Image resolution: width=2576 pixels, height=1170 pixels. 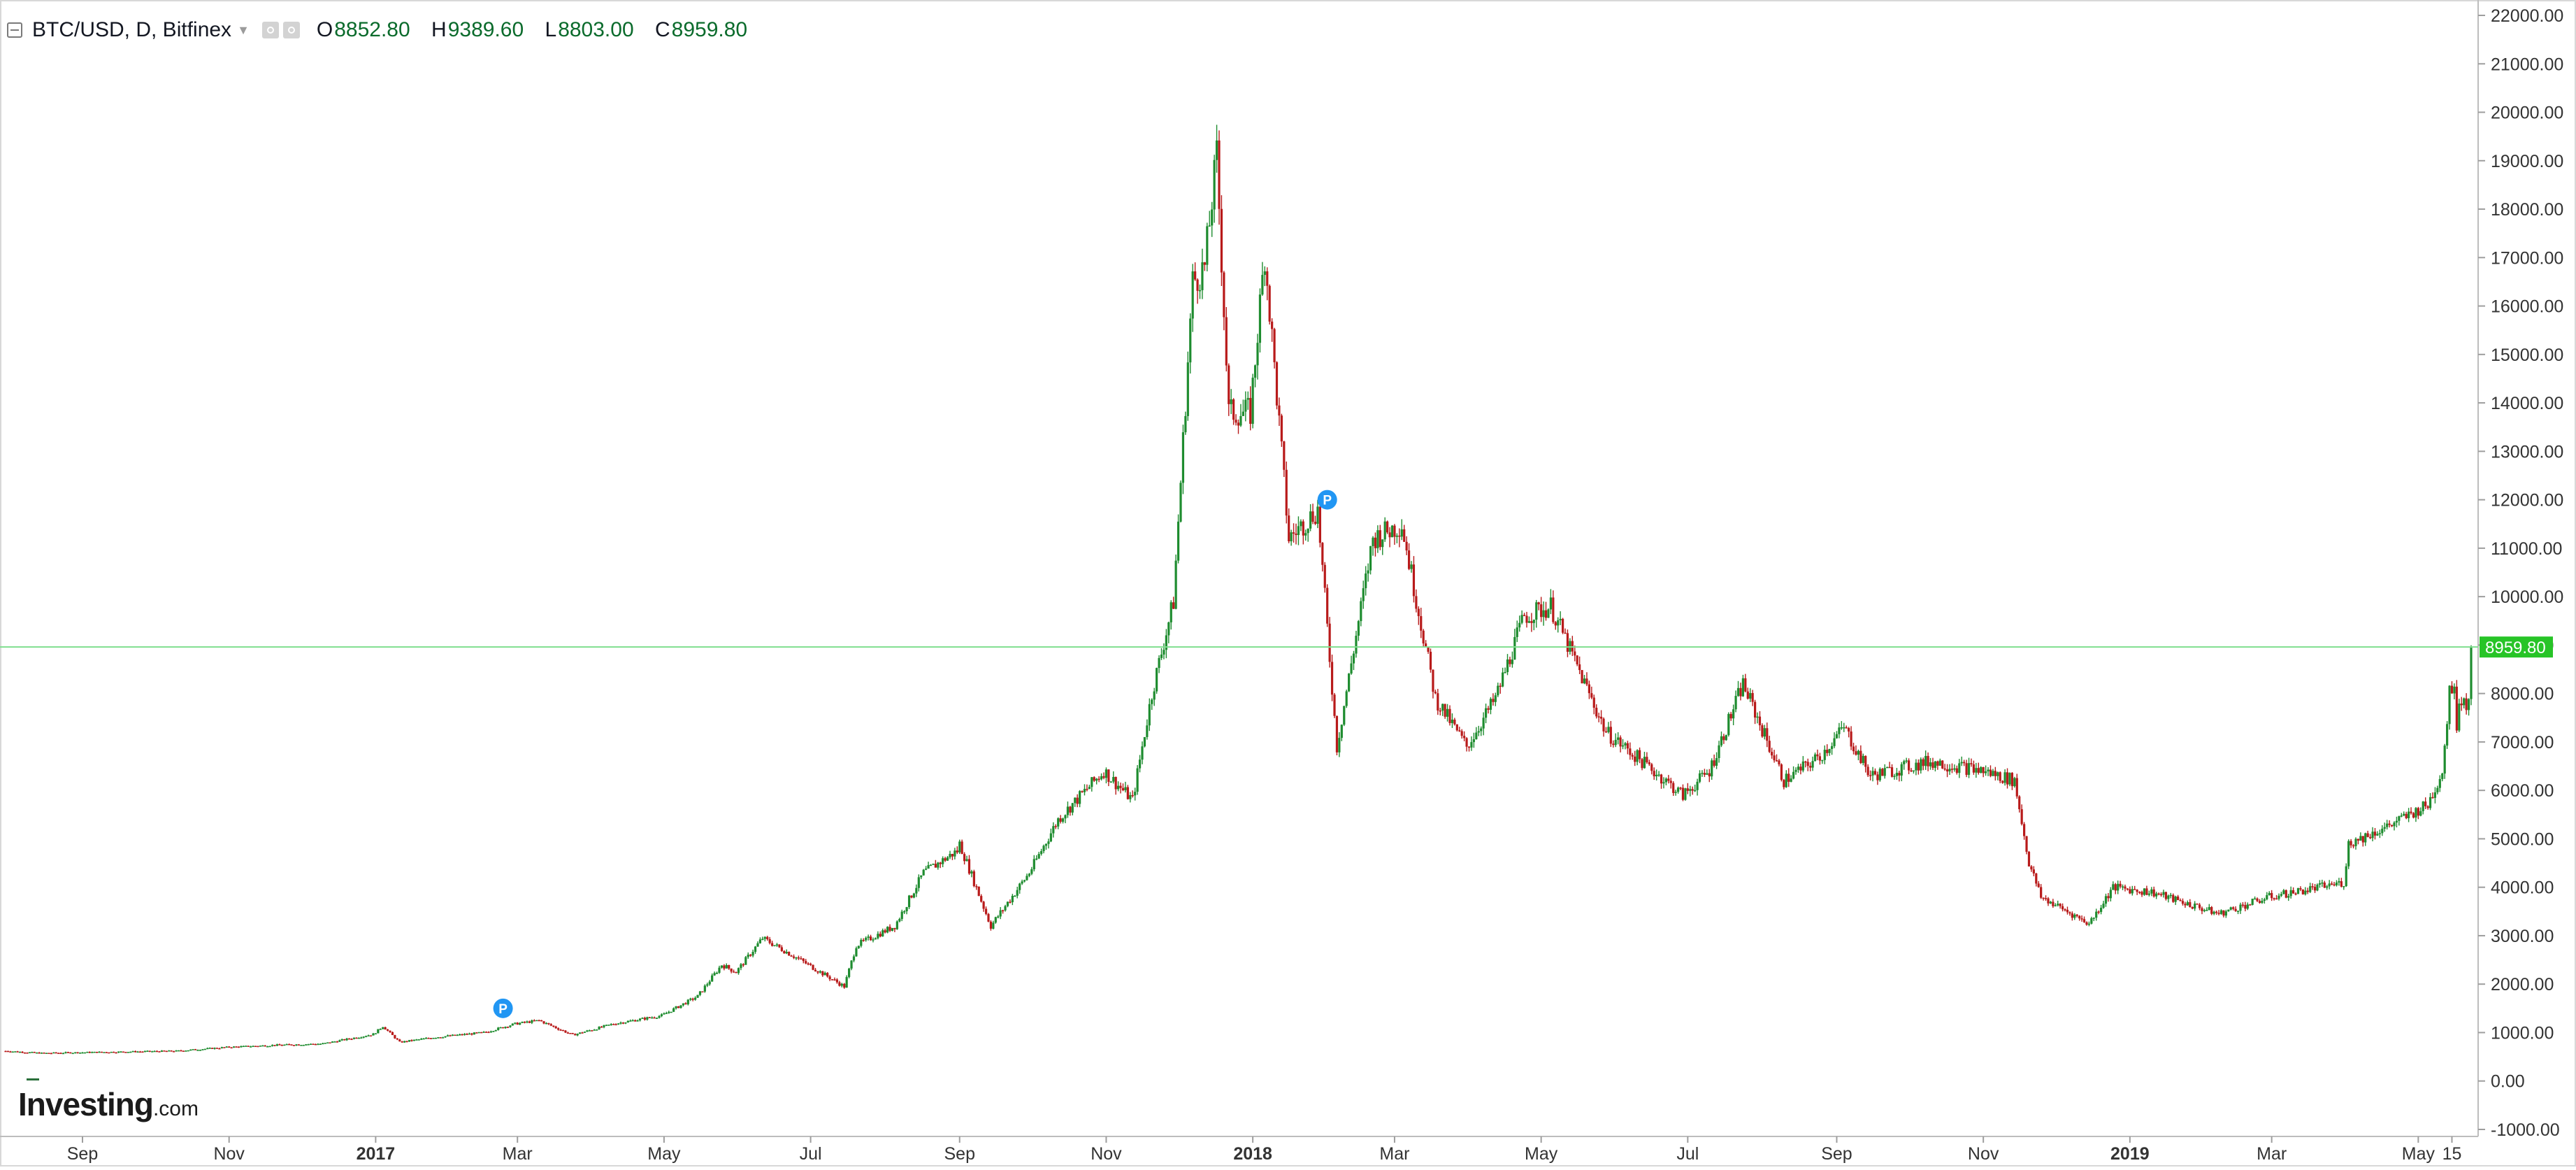 I want to click on collapse-legend-icon, so click(x=14, y=30).